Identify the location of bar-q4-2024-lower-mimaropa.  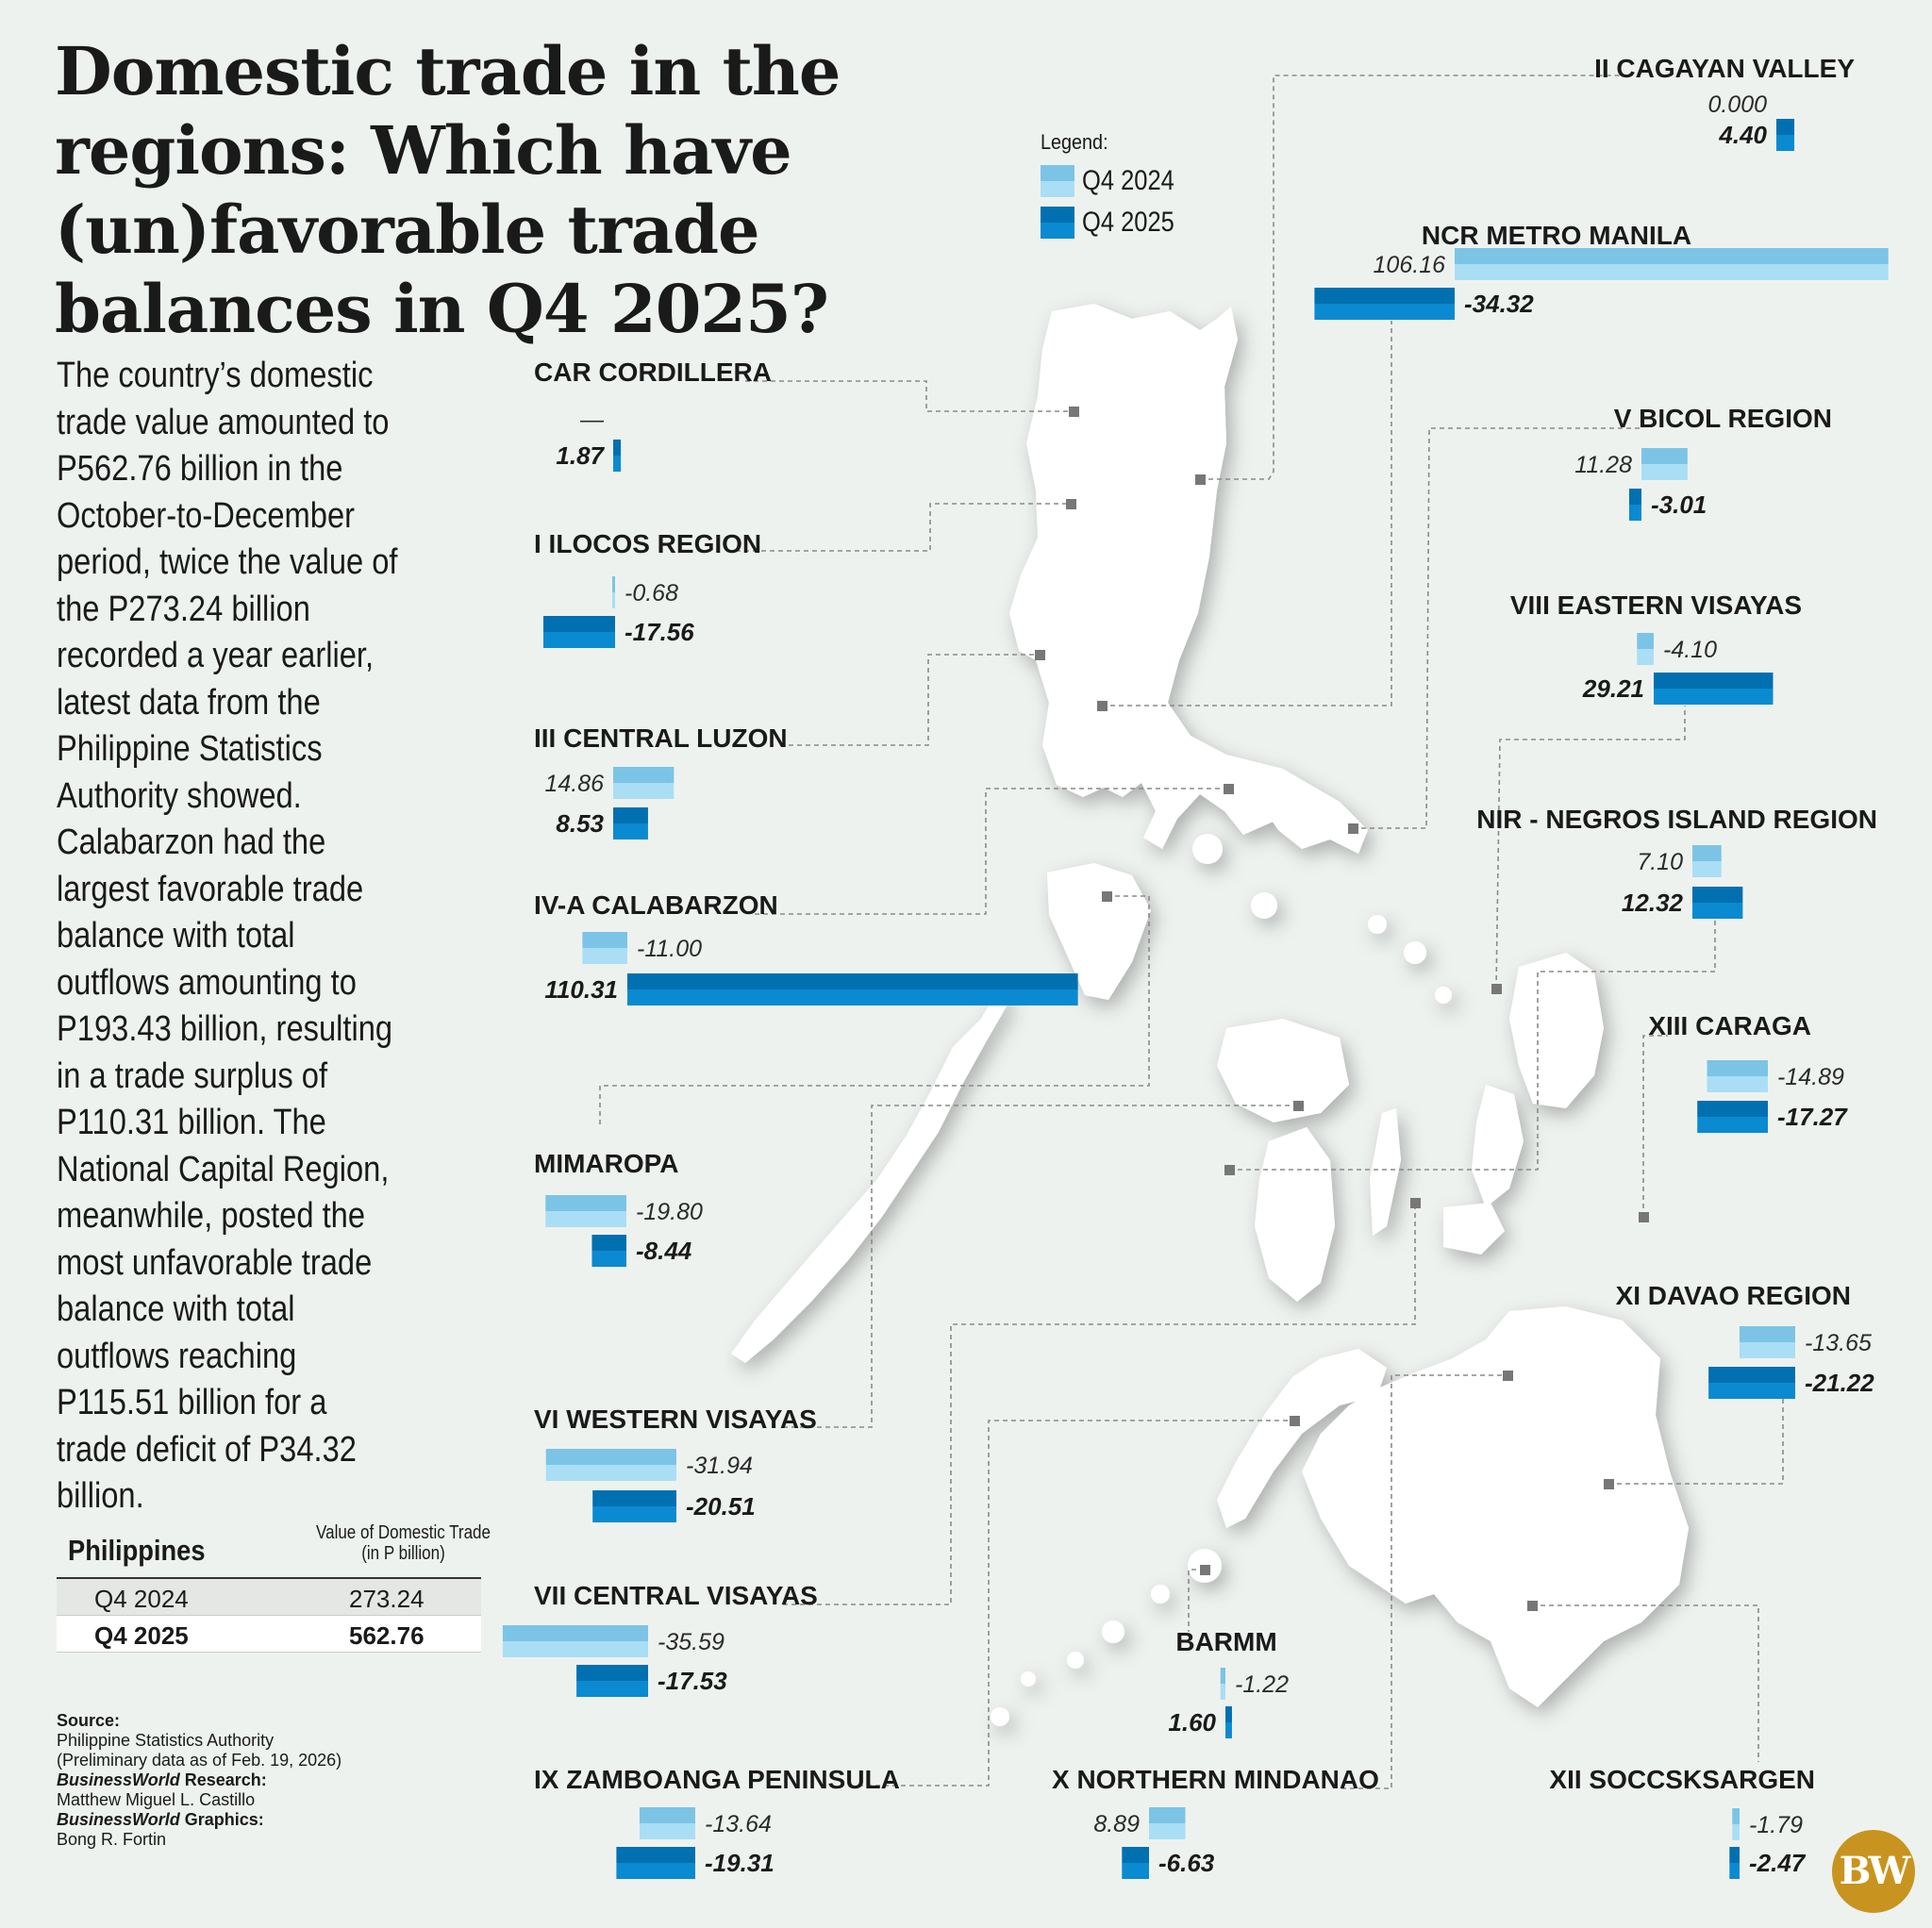
(585, 1219).